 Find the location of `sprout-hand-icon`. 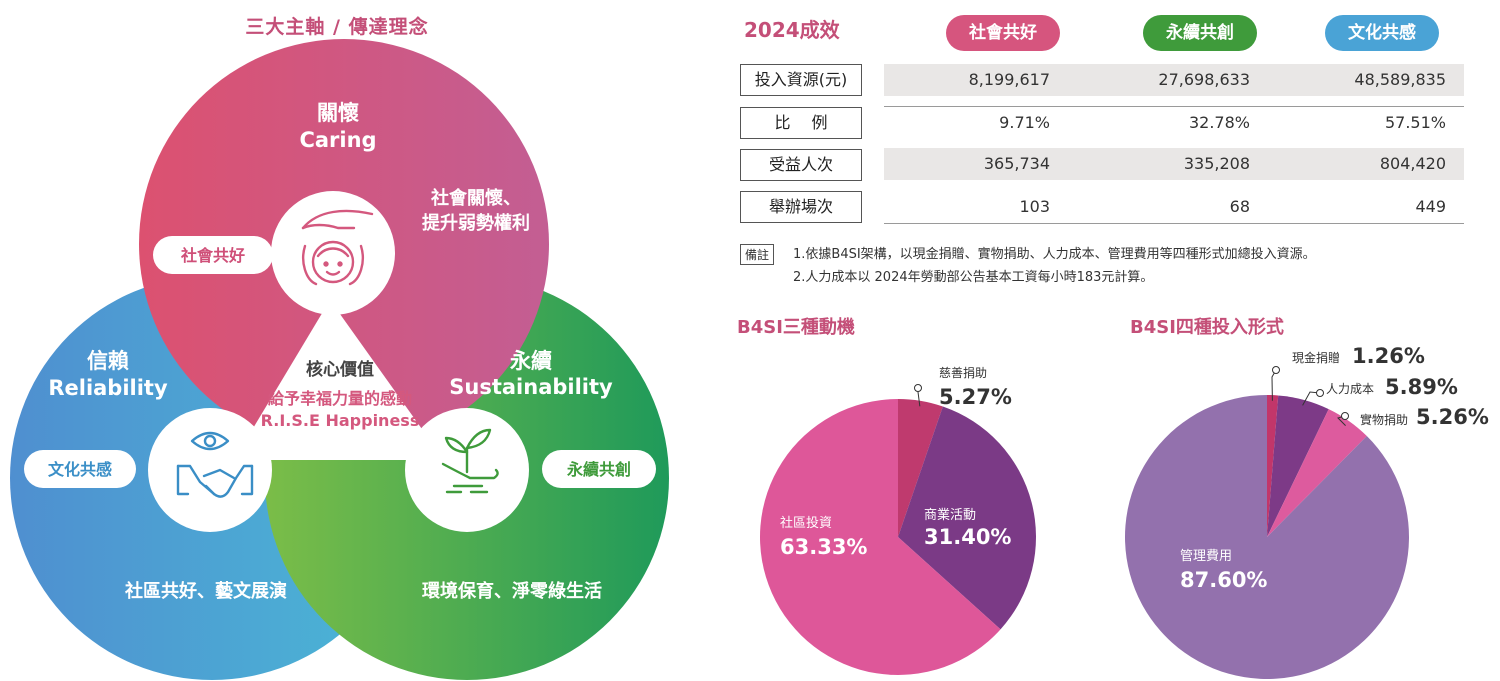

sprout-hand-icon is located at coordinates (470, 461).